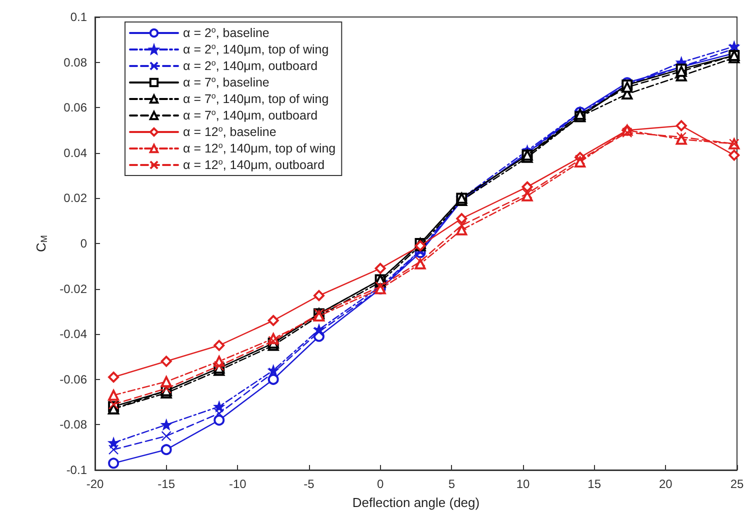 The image size is (747, 530). Describe the element at coordinates (74, 425) in the screenshot. I see `y-tick-label: -0.08` at that location.